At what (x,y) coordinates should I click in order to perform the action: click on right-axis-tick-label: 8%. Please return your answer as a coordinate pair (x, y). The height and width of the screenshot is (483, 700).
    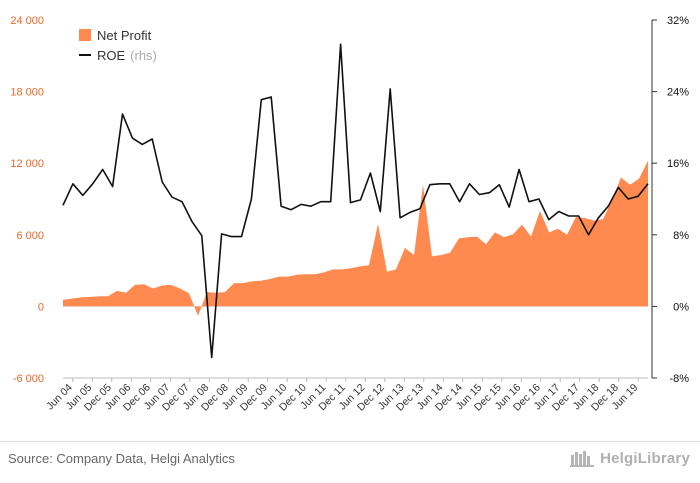
    Looking at the image, I should click on (681, 236).